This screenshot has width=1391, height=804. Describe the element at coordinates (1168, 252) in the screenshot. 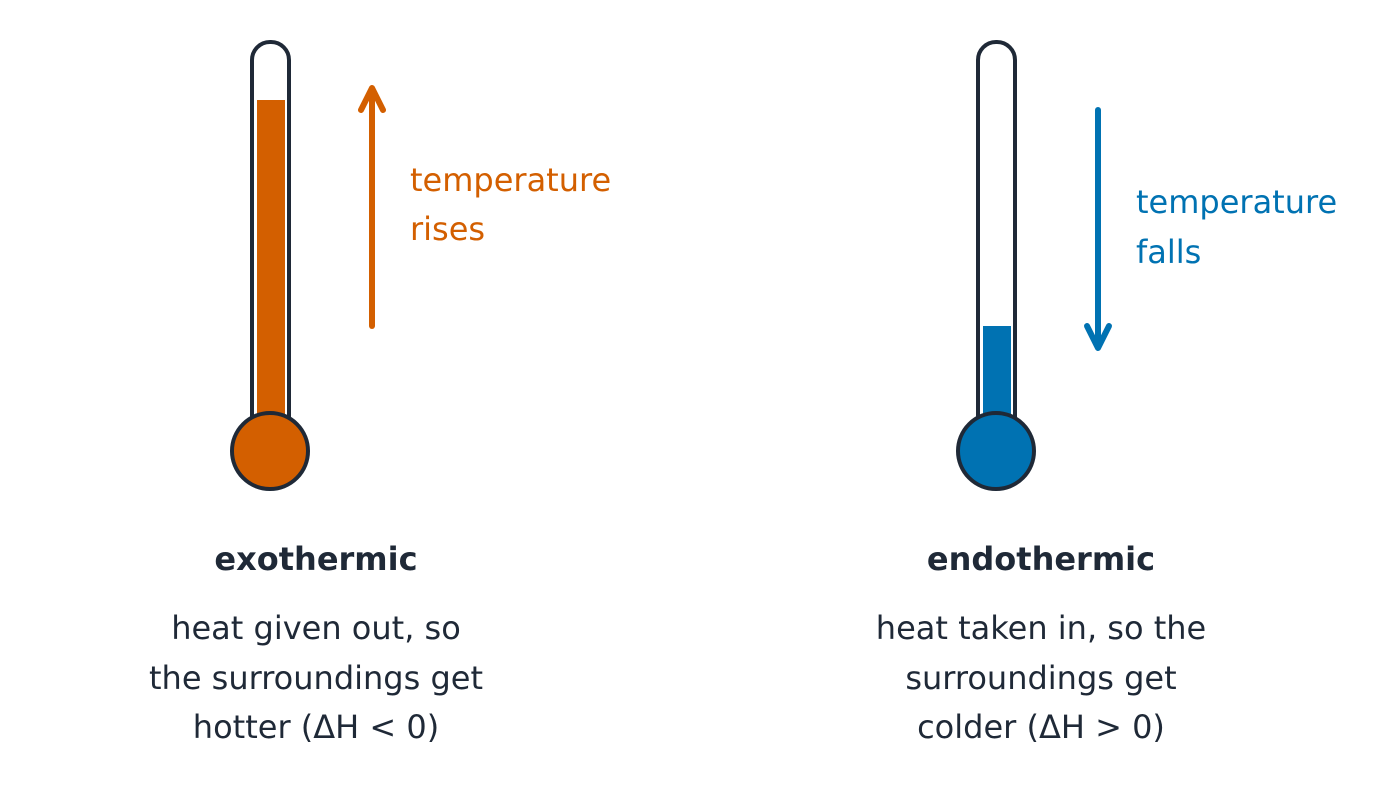

I see `label-line: falls` at that location.